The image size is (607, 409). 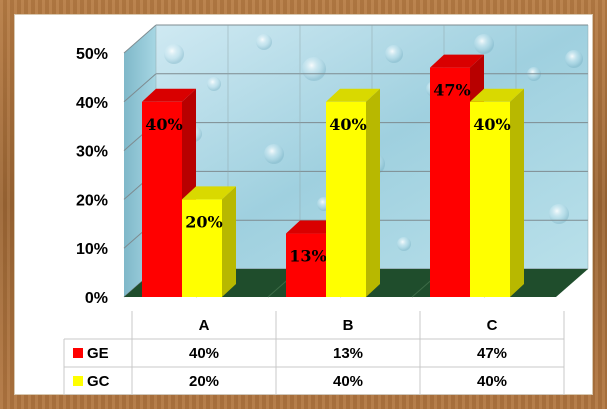 What do you see at coordinates (348, 325) in the screenshot?
I see `category-label: B` at bounding box center [348, 325].